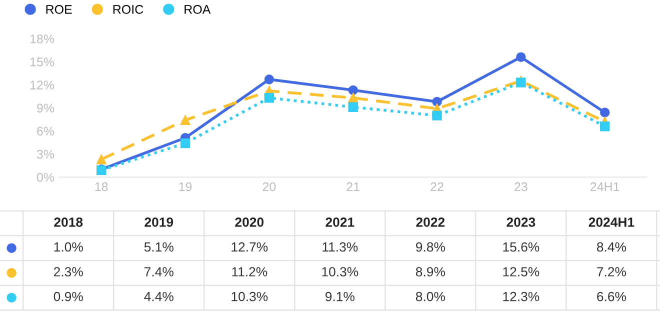  What do you see at coordinates (430, 247) in the screenshot?
I see `data-label: 9.8%` at bounding box center [430, 247].